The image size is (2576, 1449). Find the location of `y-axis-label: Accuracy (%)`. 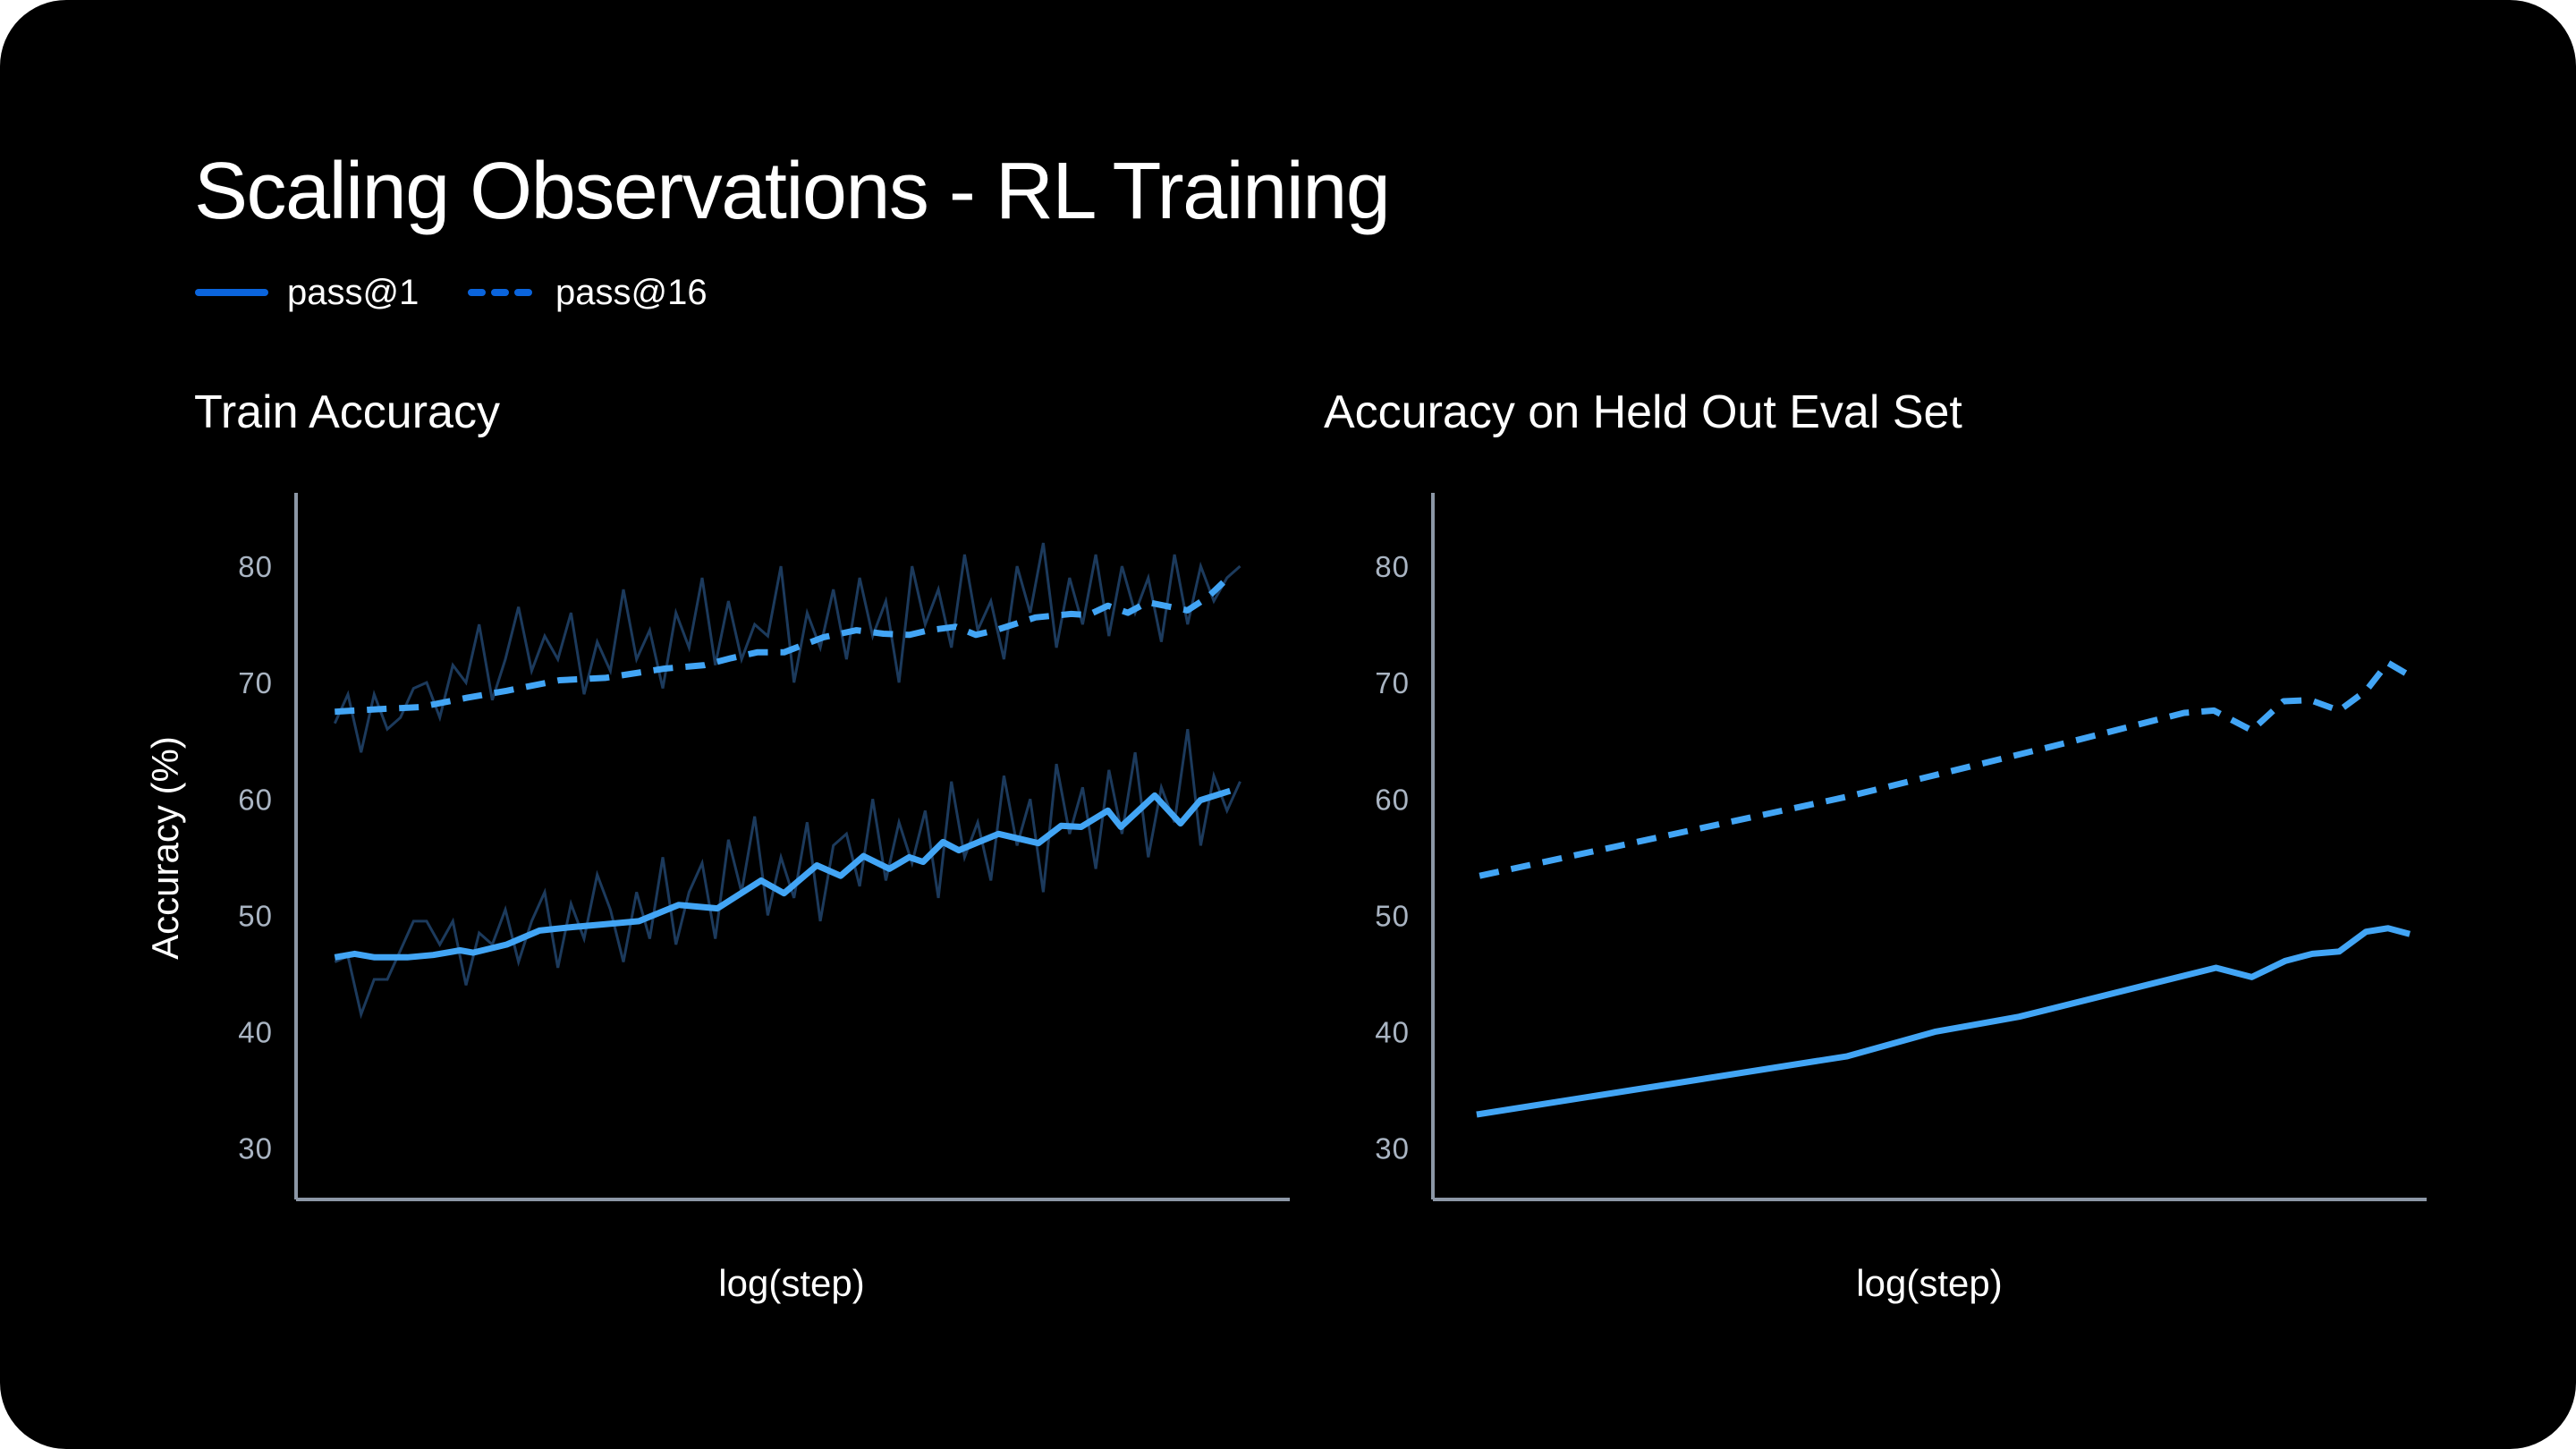

y-axis-label: Accuracy (%) is located at coordinates (165, 848).